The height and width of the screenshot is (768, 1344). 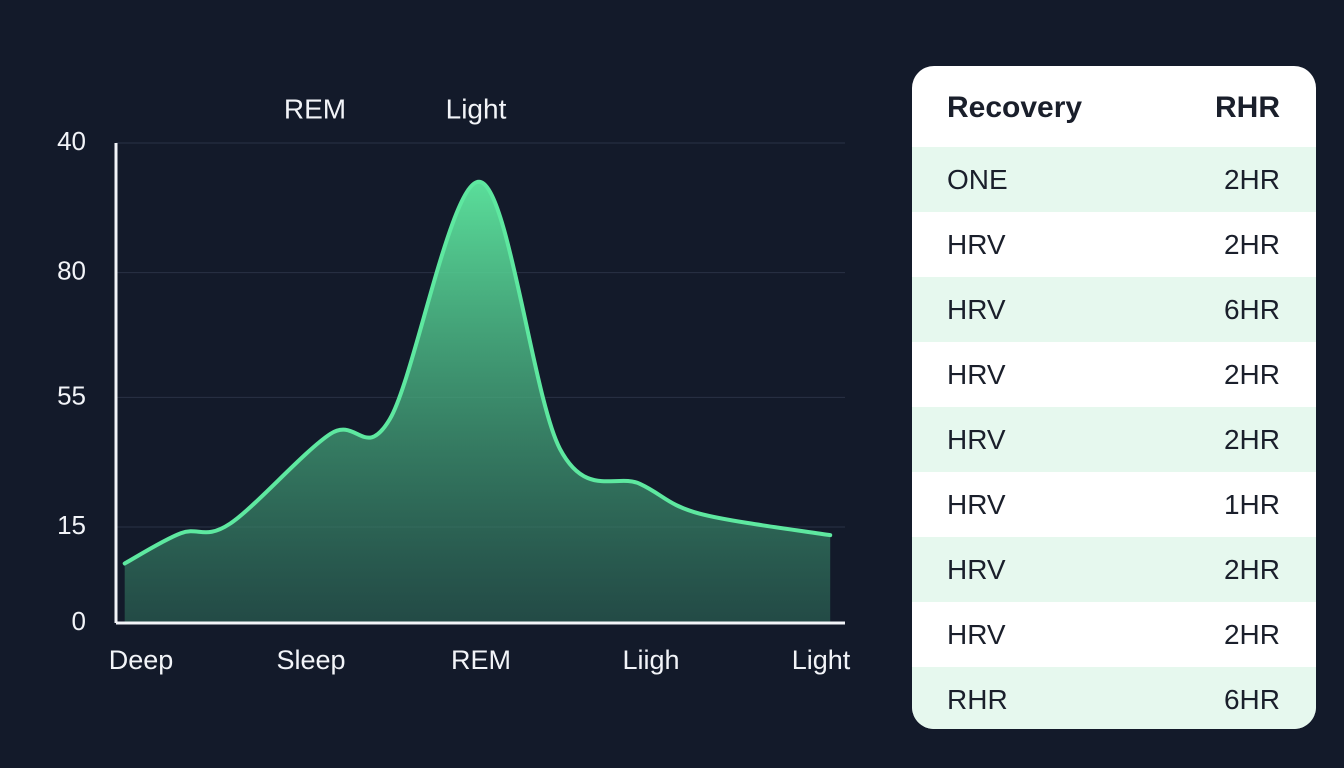 I want to click on table-row: HRV 1HR, so click(x=1114, y=504).